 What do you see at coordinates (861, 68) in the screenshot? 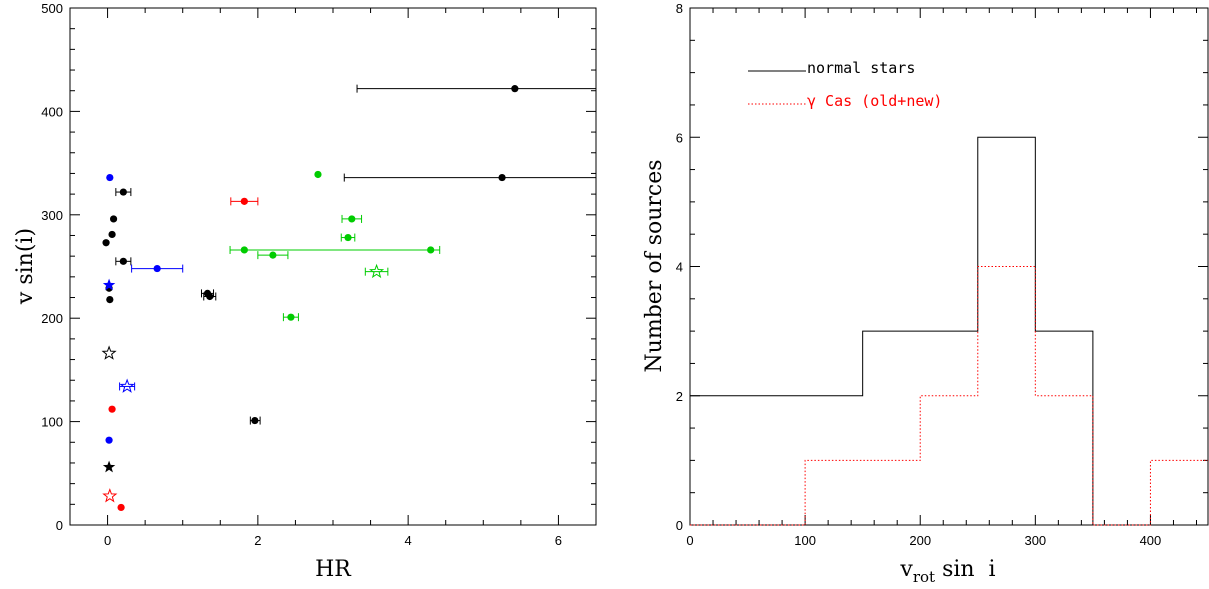
I see `legend-normal-stars-label: normal stars` at bounding box center [861, 68].